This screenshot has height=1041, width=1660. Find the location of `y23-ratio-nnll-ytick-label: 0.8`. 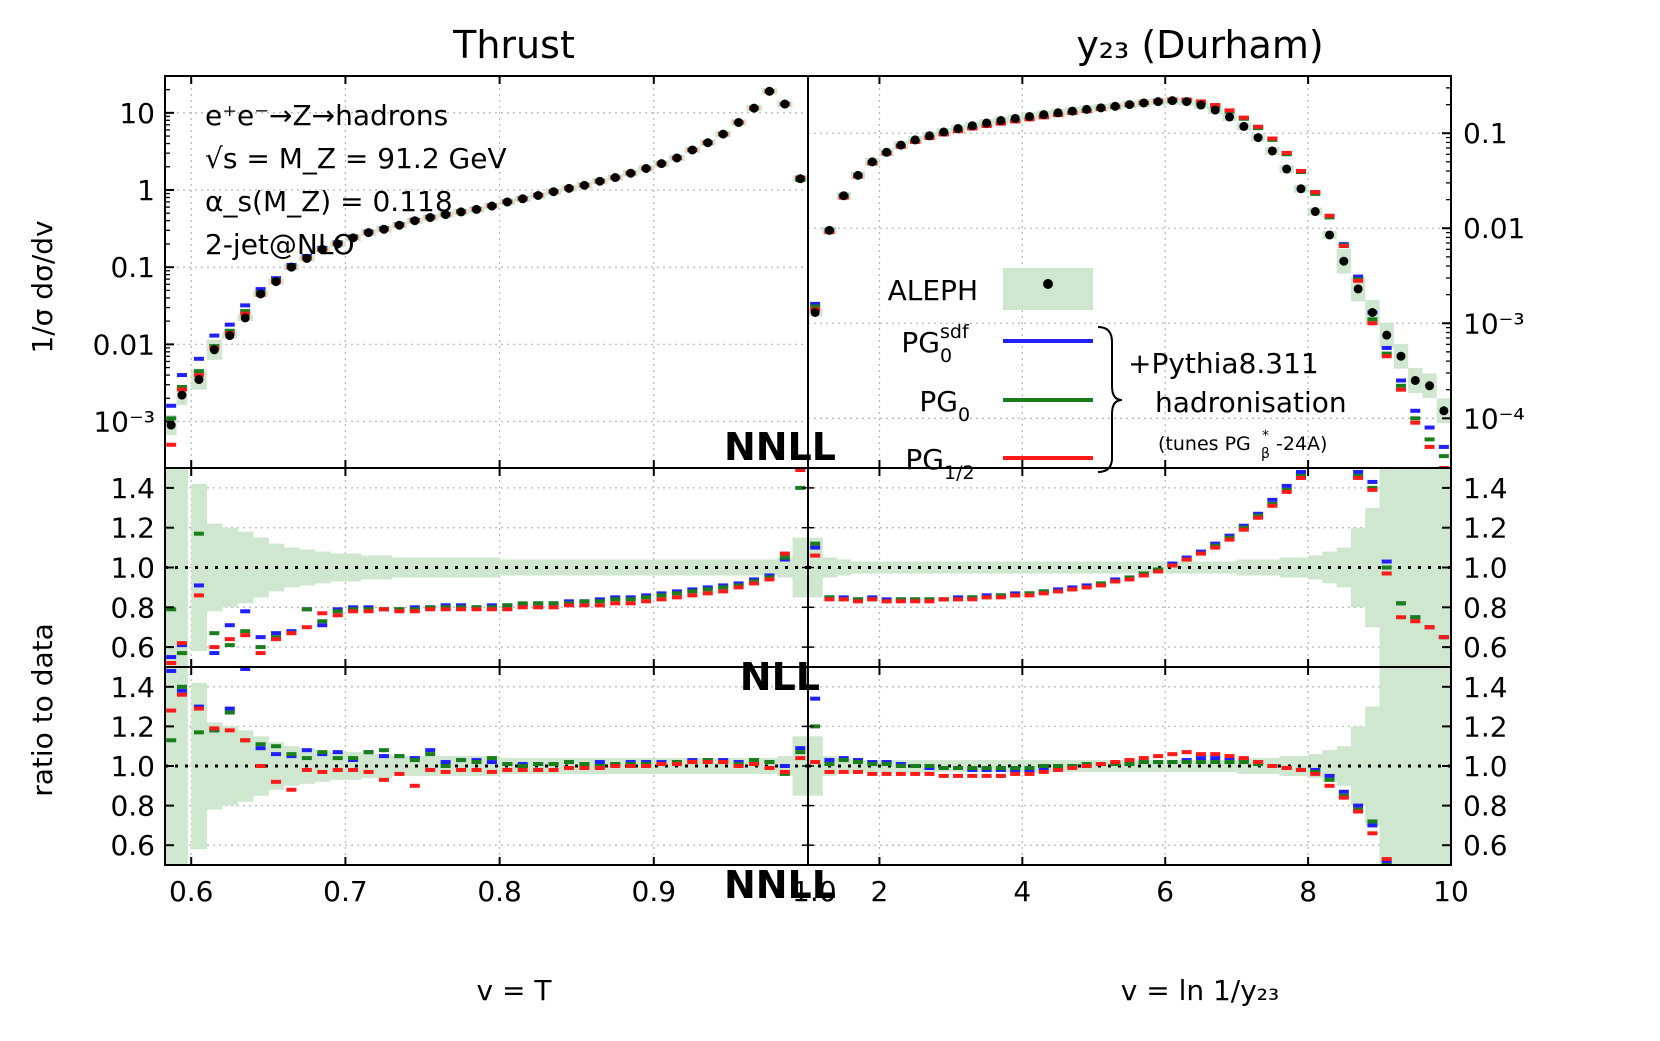

y23-ratio-nnll-ytick-label: 0.8 is located at coordinates (1485, 806).